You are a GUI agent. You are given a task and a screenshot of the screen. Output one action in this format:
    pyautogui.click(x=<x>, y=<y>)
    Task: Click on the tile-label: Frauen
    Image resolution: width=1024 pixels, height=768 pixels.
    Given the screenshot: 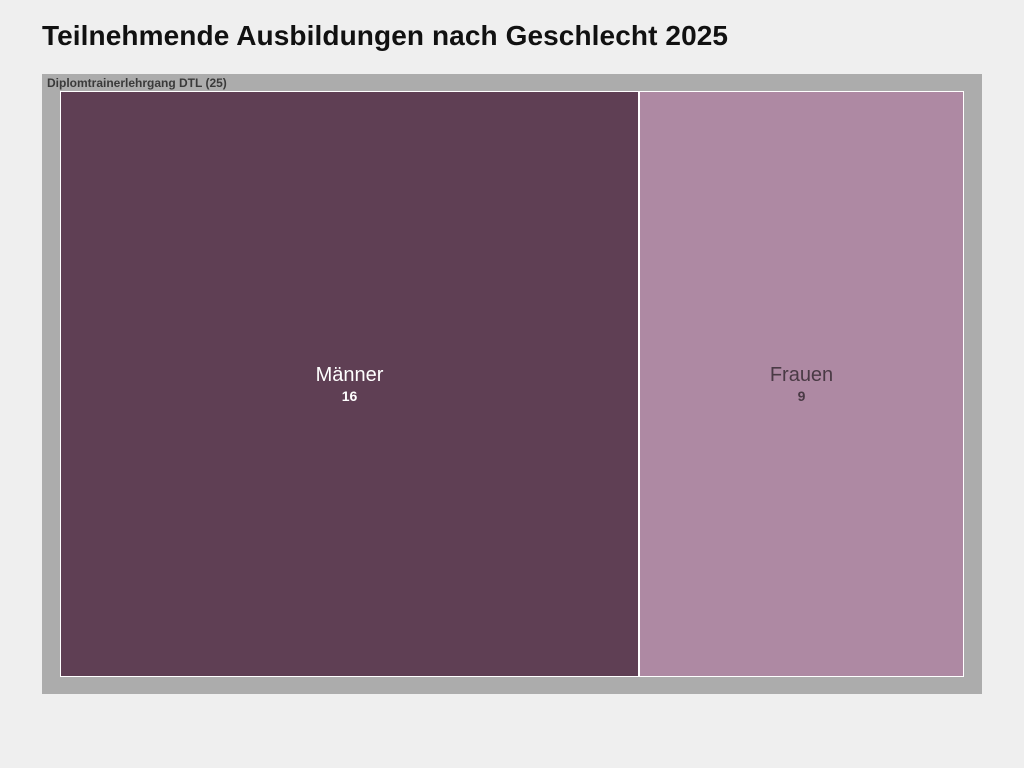 What is the action you would take?
    pyautogui.click(x=801, y=375)
    